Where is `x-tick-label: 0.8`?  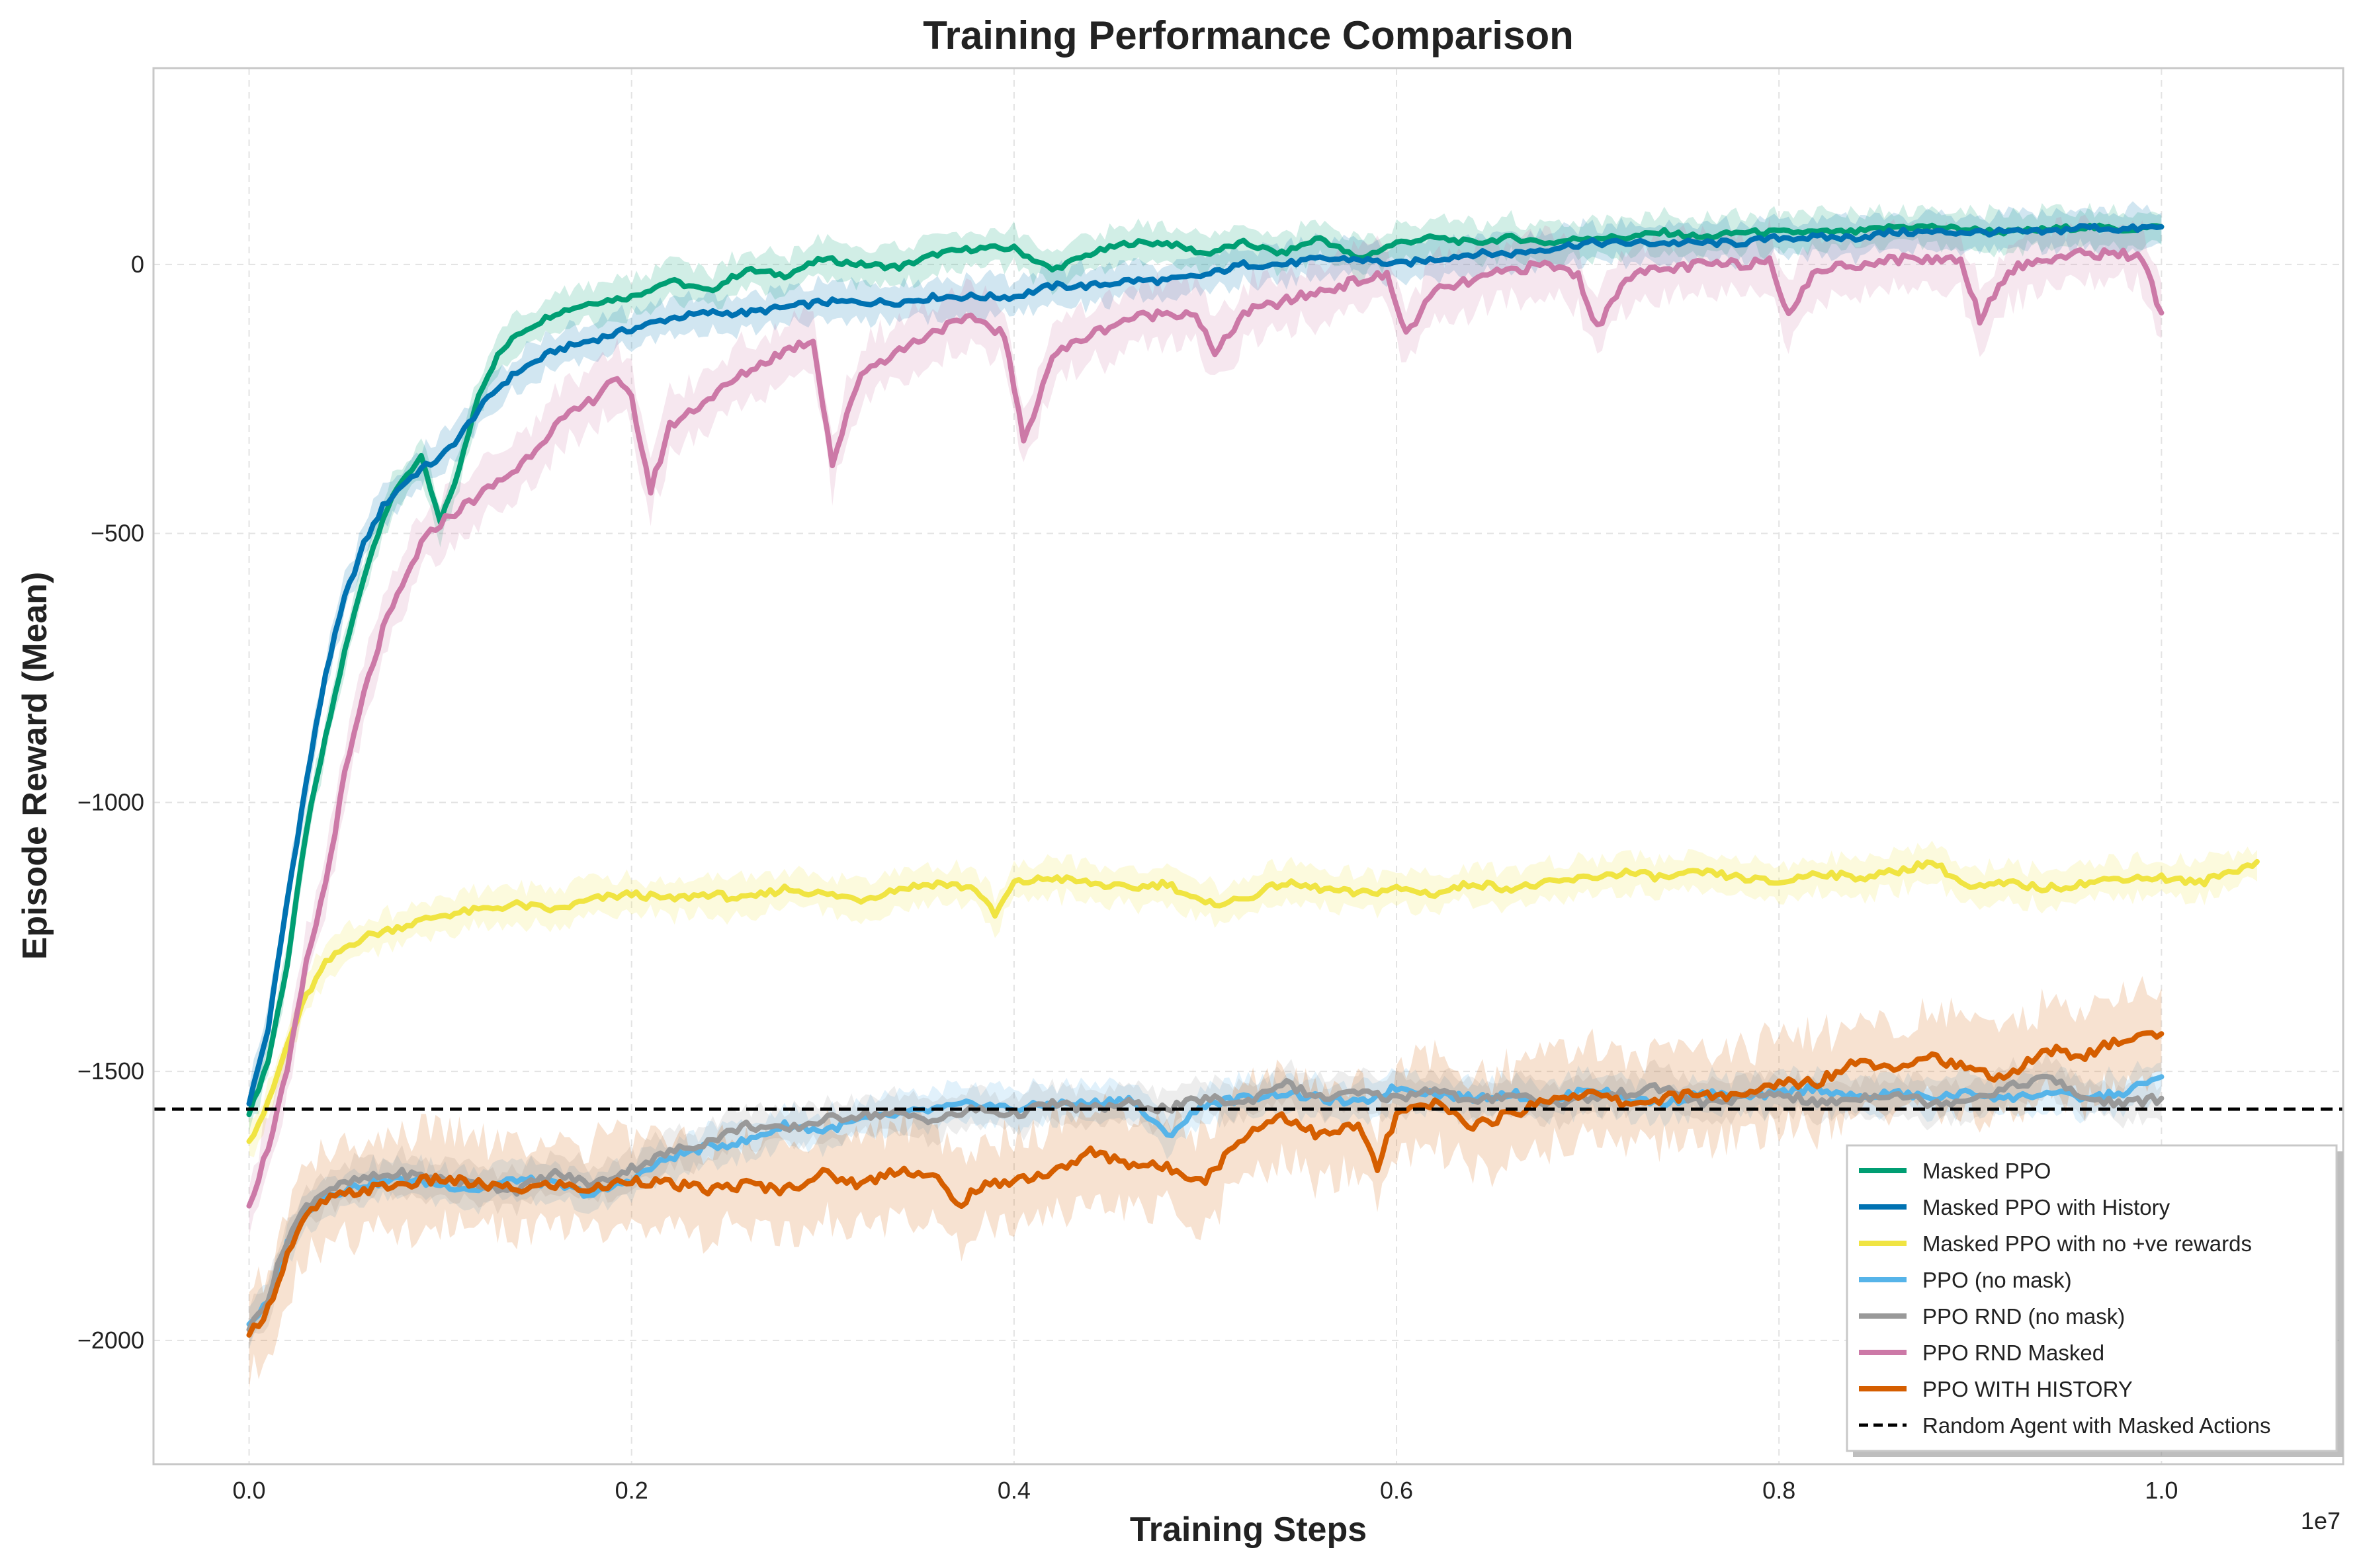
x-tick-label: 0.8 is located at coordinates (1778, 1490).